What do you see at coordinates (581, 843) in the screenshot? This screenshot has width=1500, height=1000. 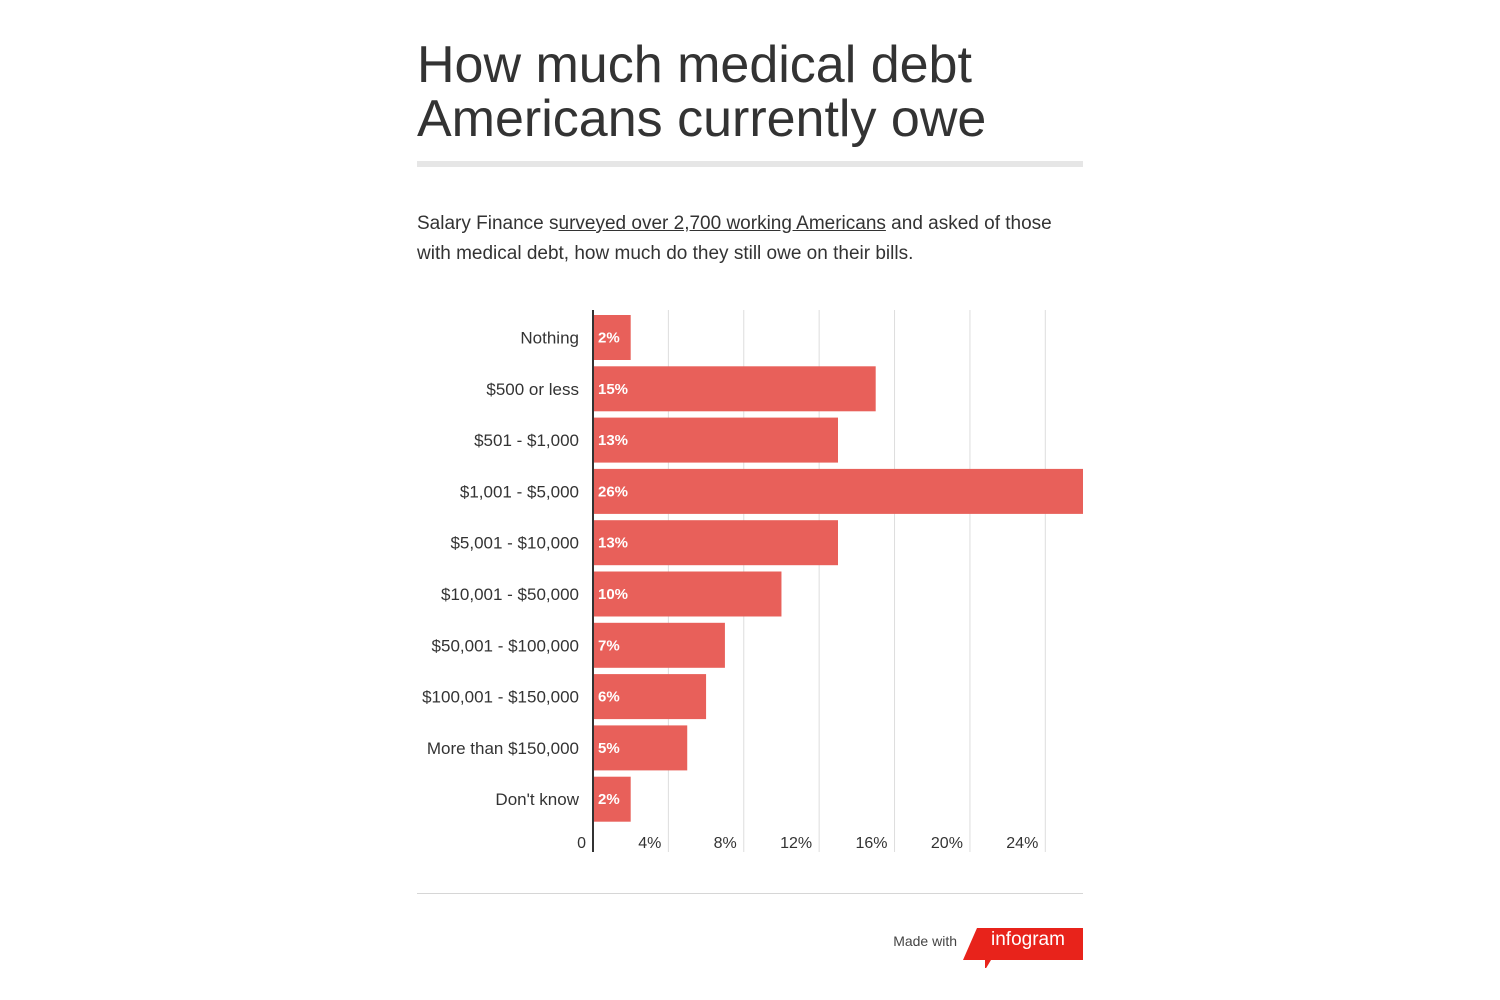 I see `x-tick-label-0: 0` at bounding box center [581, 843].